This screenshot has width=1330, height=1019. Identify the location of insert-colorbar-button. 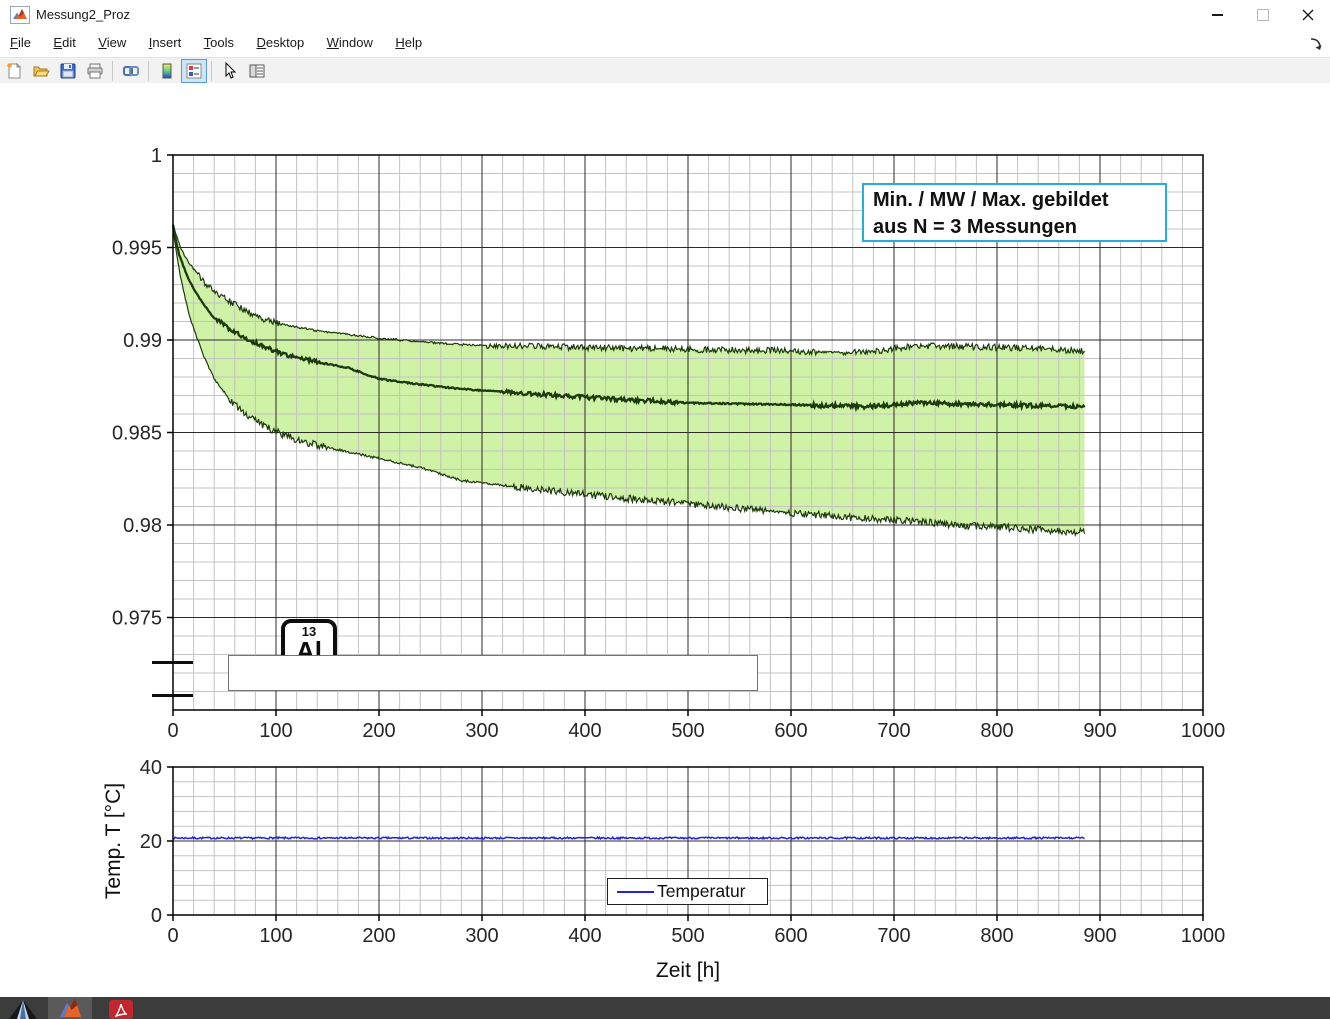
(167, 71).